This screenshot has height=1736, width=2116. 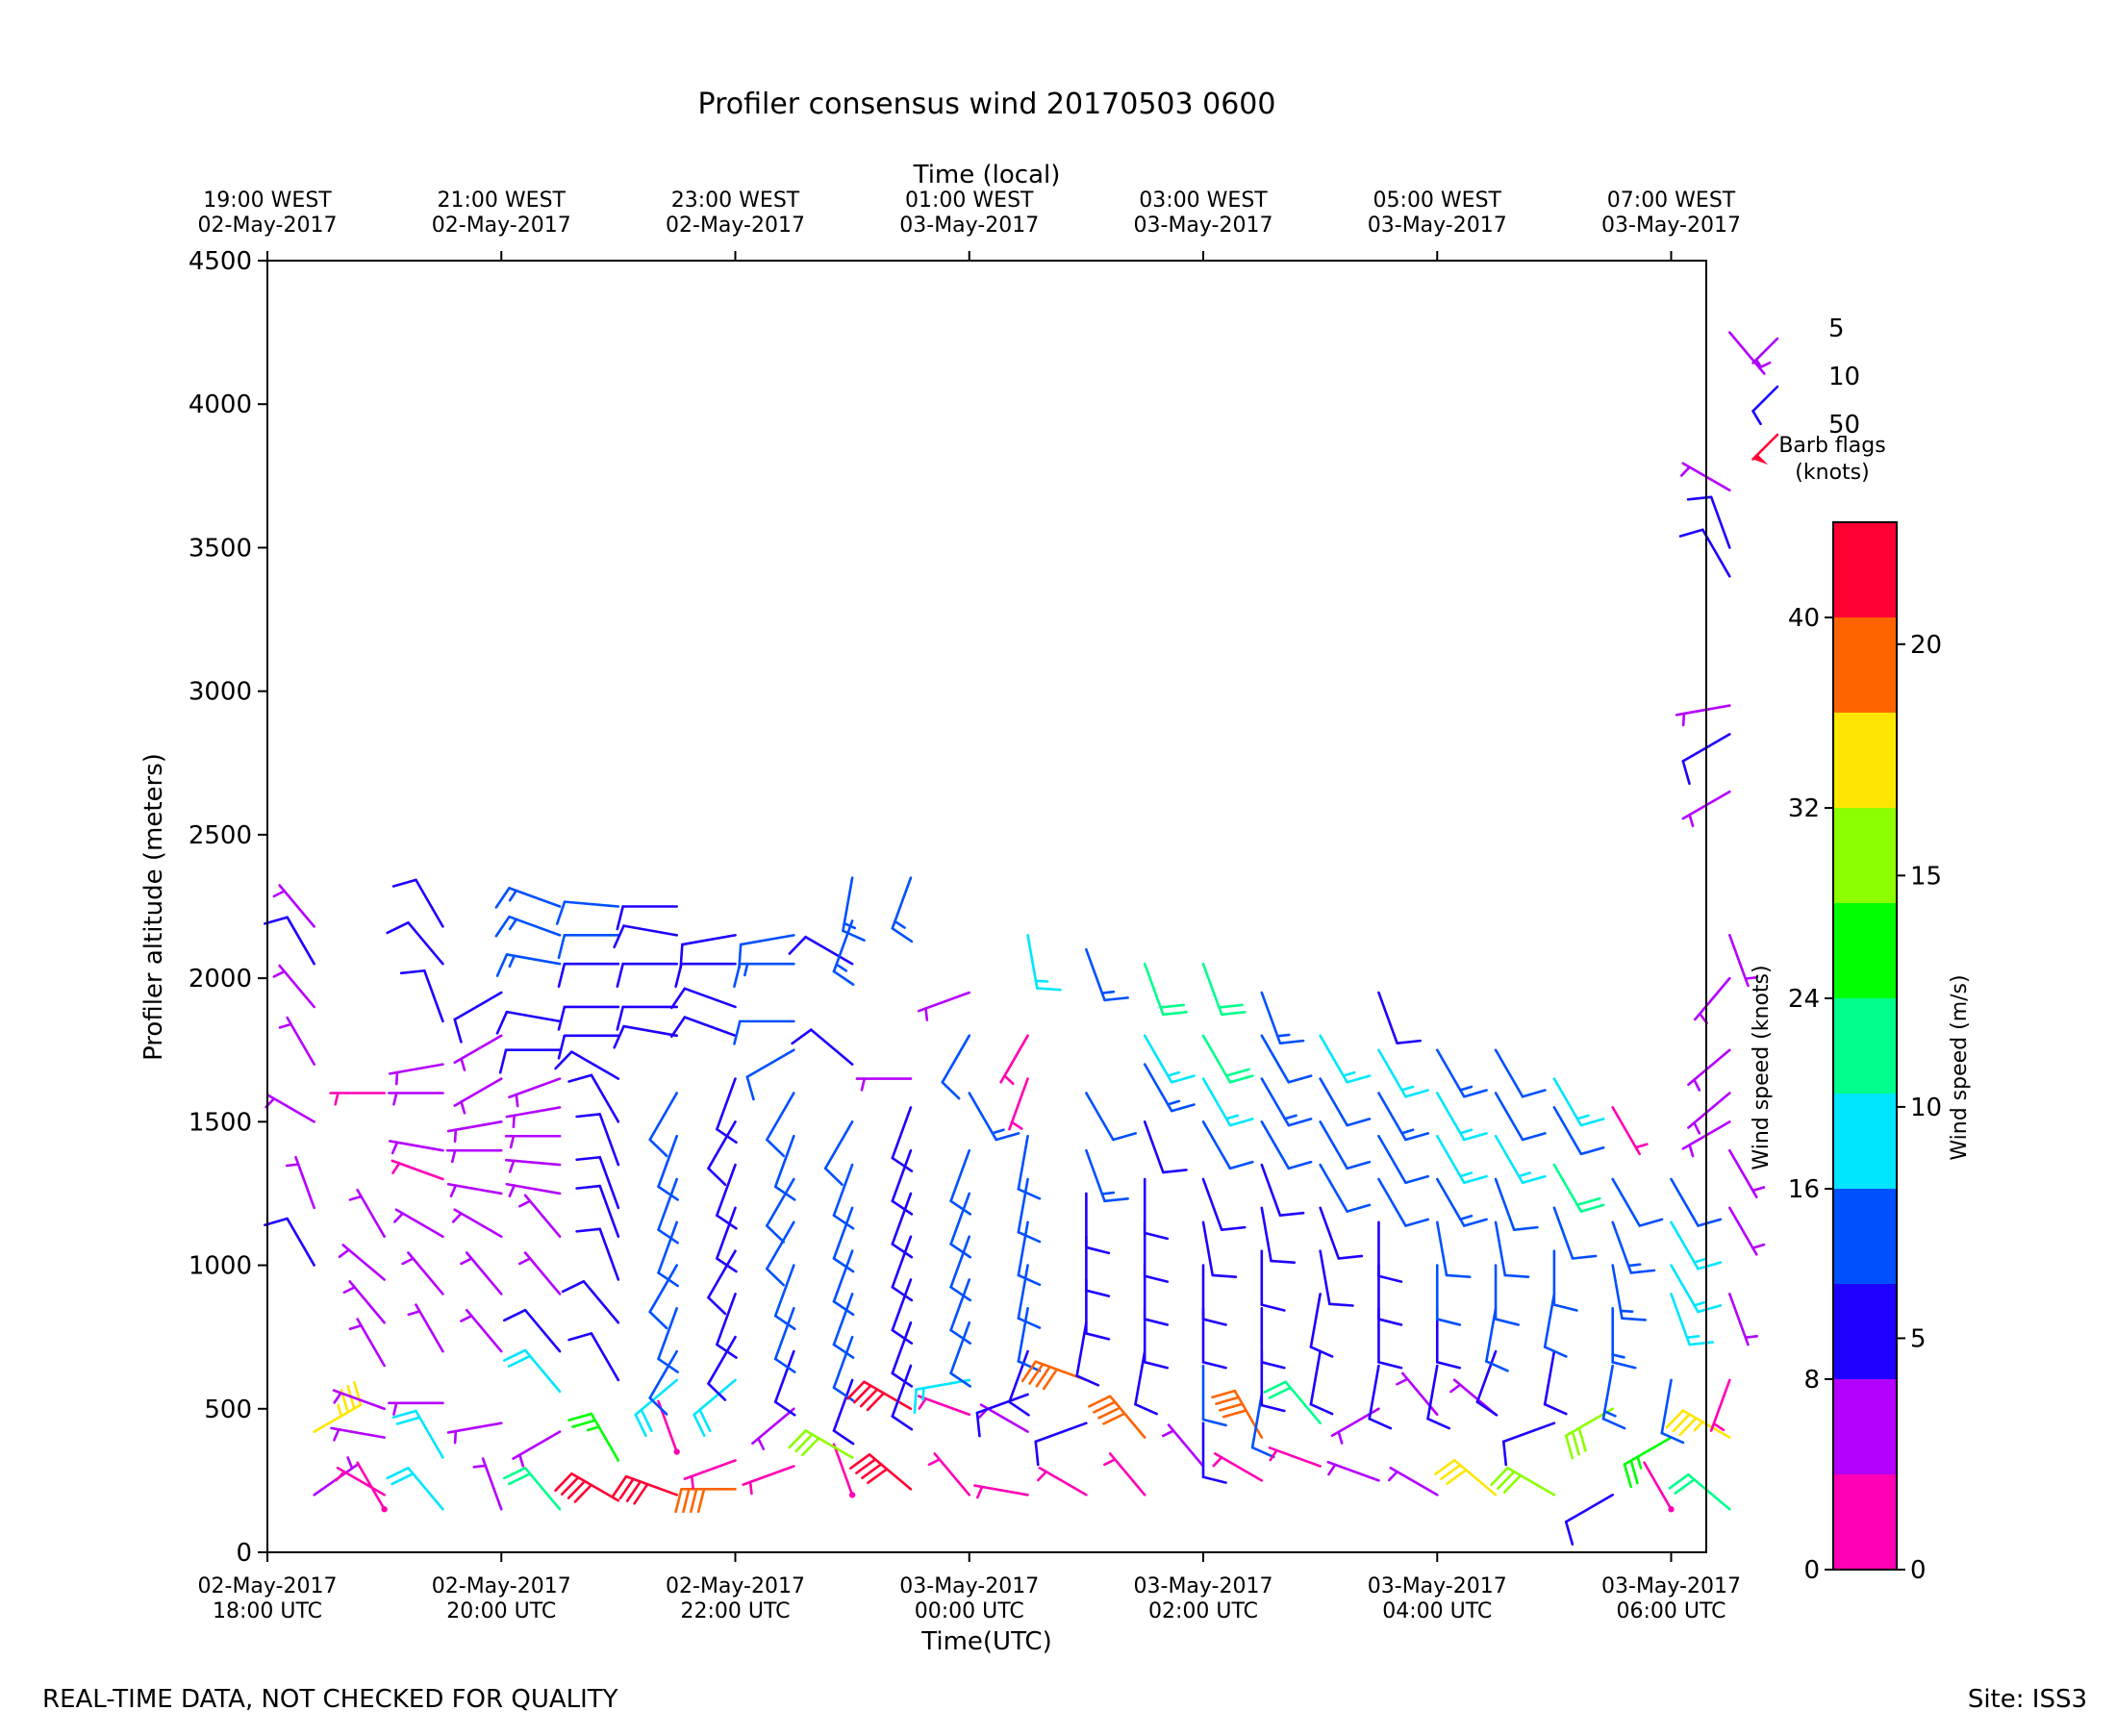 What do you see at coordinates (969, 1611) in the screenshot?
I see `x-tick-label: 00:00 UTC` at bounding box center [969, 1611].